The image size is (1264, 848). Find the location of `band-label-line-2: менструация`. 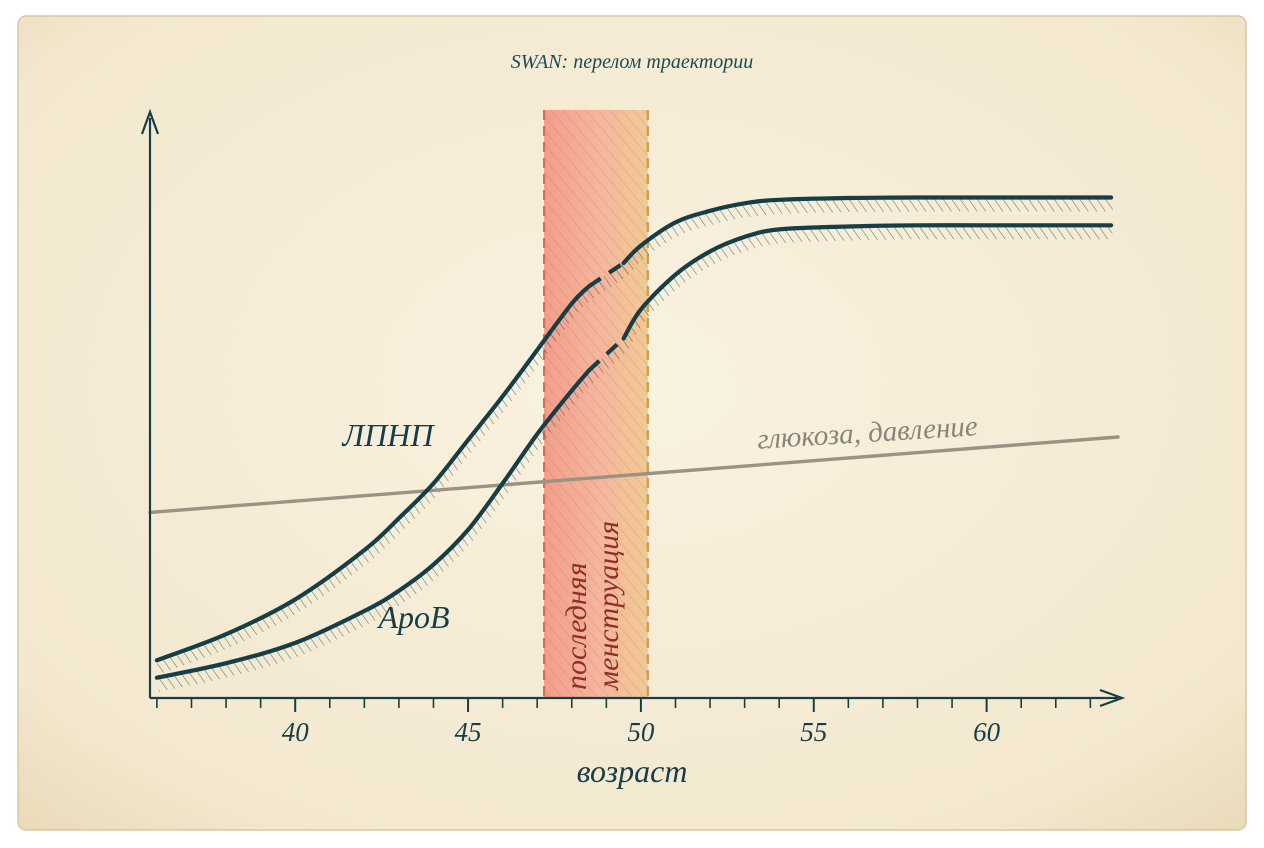

band-label-line-2: менструация is located at coordinates (608, 606).